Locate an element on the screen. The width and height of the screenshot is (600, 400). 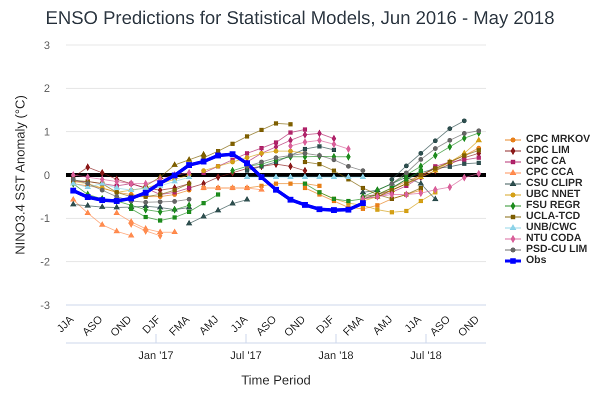
chart-title: ENSO Predictions for Statistical Models, Jun 2016 - May 2018 is located at coordinates (300, 18).